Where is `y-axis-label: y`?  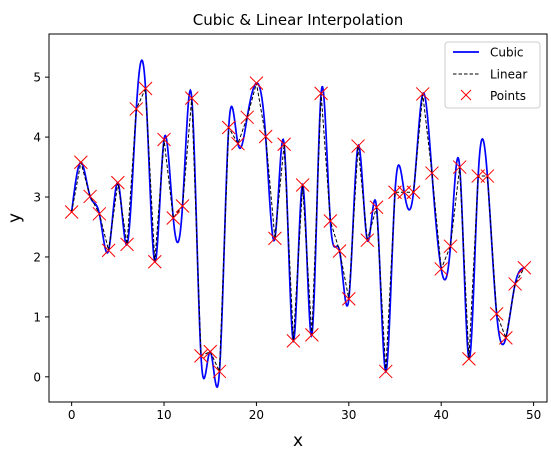 y-axis-label: y is located at coordinates (15, 218).